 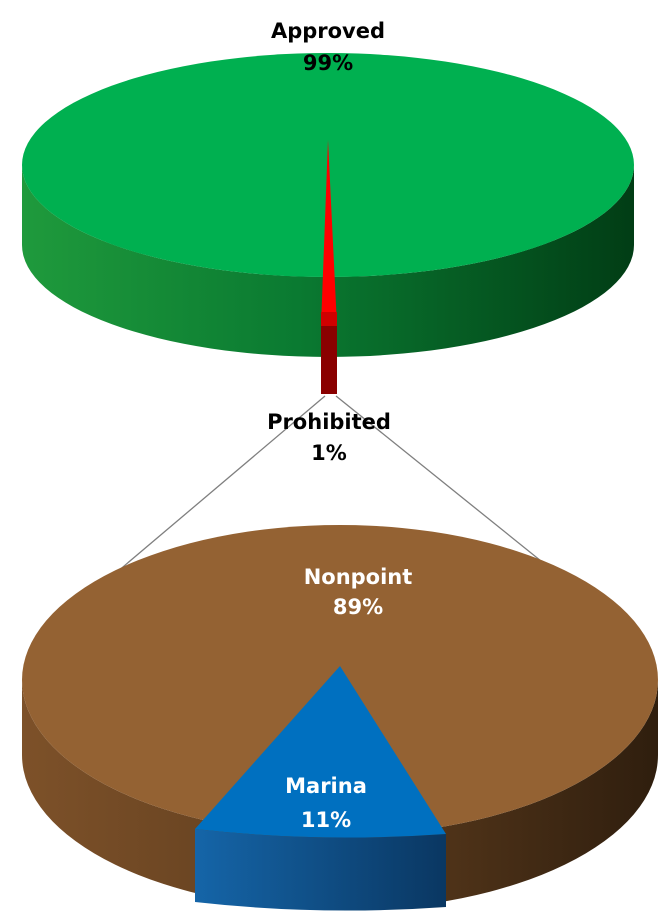 What do you see at coordinates (320, 752) in the screenshot?
I see `marina-slice` at bounding box center [320, 752].